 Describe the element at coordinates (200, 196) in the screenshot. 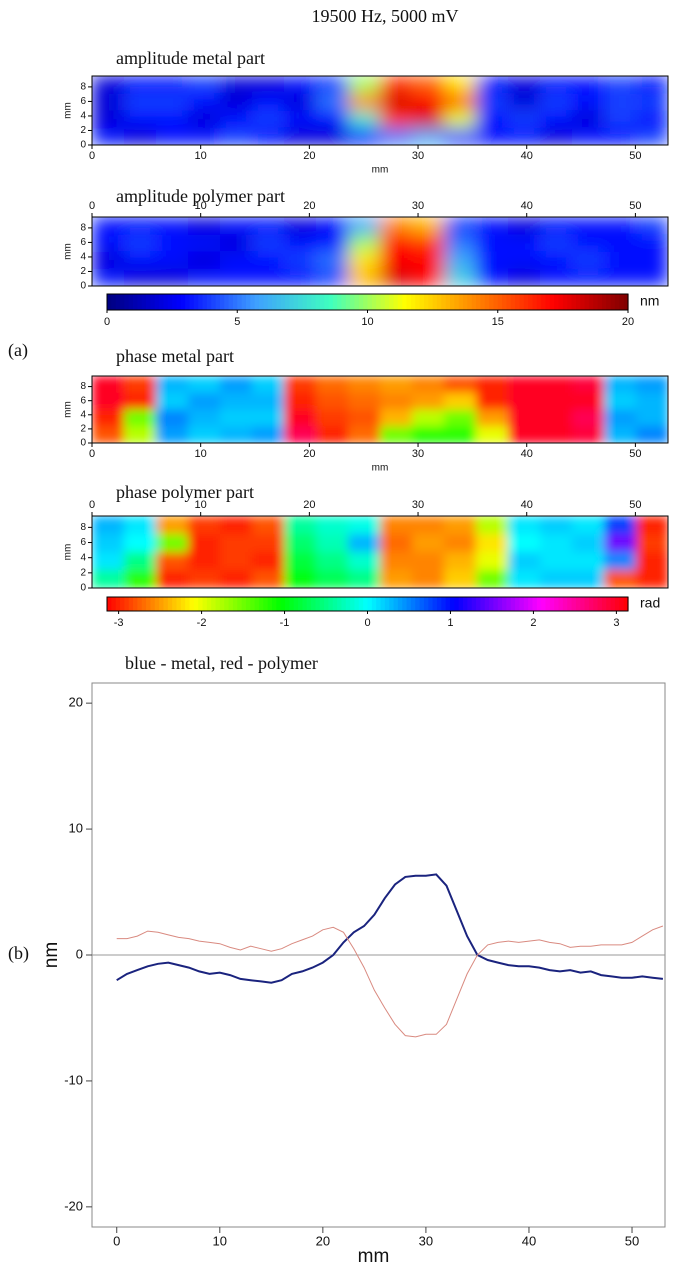

I see `heatmap-title: amplitude polymer part` at that location.